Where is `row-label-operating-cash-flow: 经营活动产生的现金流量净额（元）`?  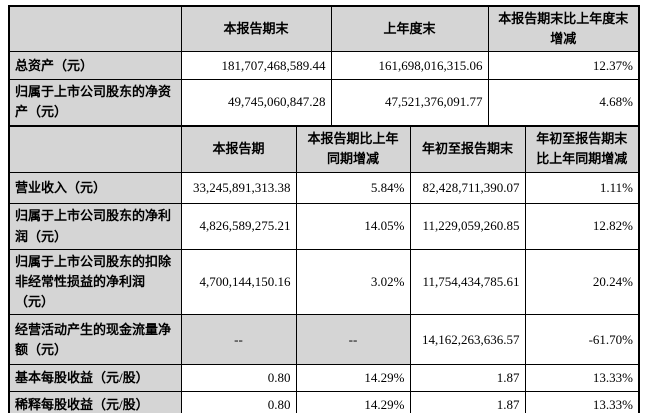 row-label-operating-cash-flow: 经营活动产生的现金流量净额（元） is located at coordinates (95, 340).